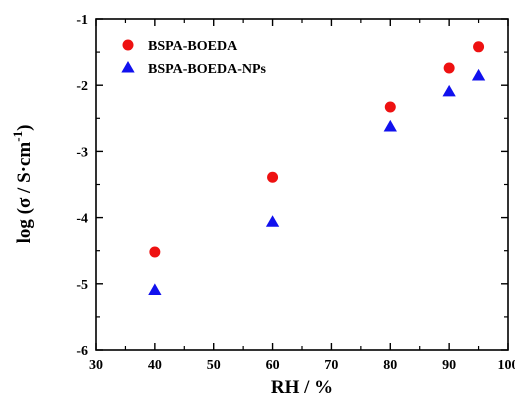 The height and width of the screenshot is (401, 515). I want to click on y-tick-label: -6, so click(82, 351).